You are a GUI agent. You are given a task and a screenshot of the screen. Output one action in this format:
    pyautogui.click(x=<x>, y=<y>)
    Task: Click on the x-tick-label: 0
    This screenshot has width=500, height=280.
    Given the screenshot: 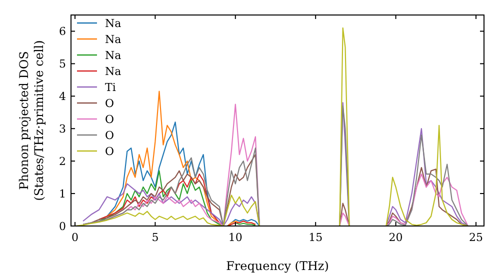 What is the action you would take?
    pyautogui.click(x=75, y=237)
    